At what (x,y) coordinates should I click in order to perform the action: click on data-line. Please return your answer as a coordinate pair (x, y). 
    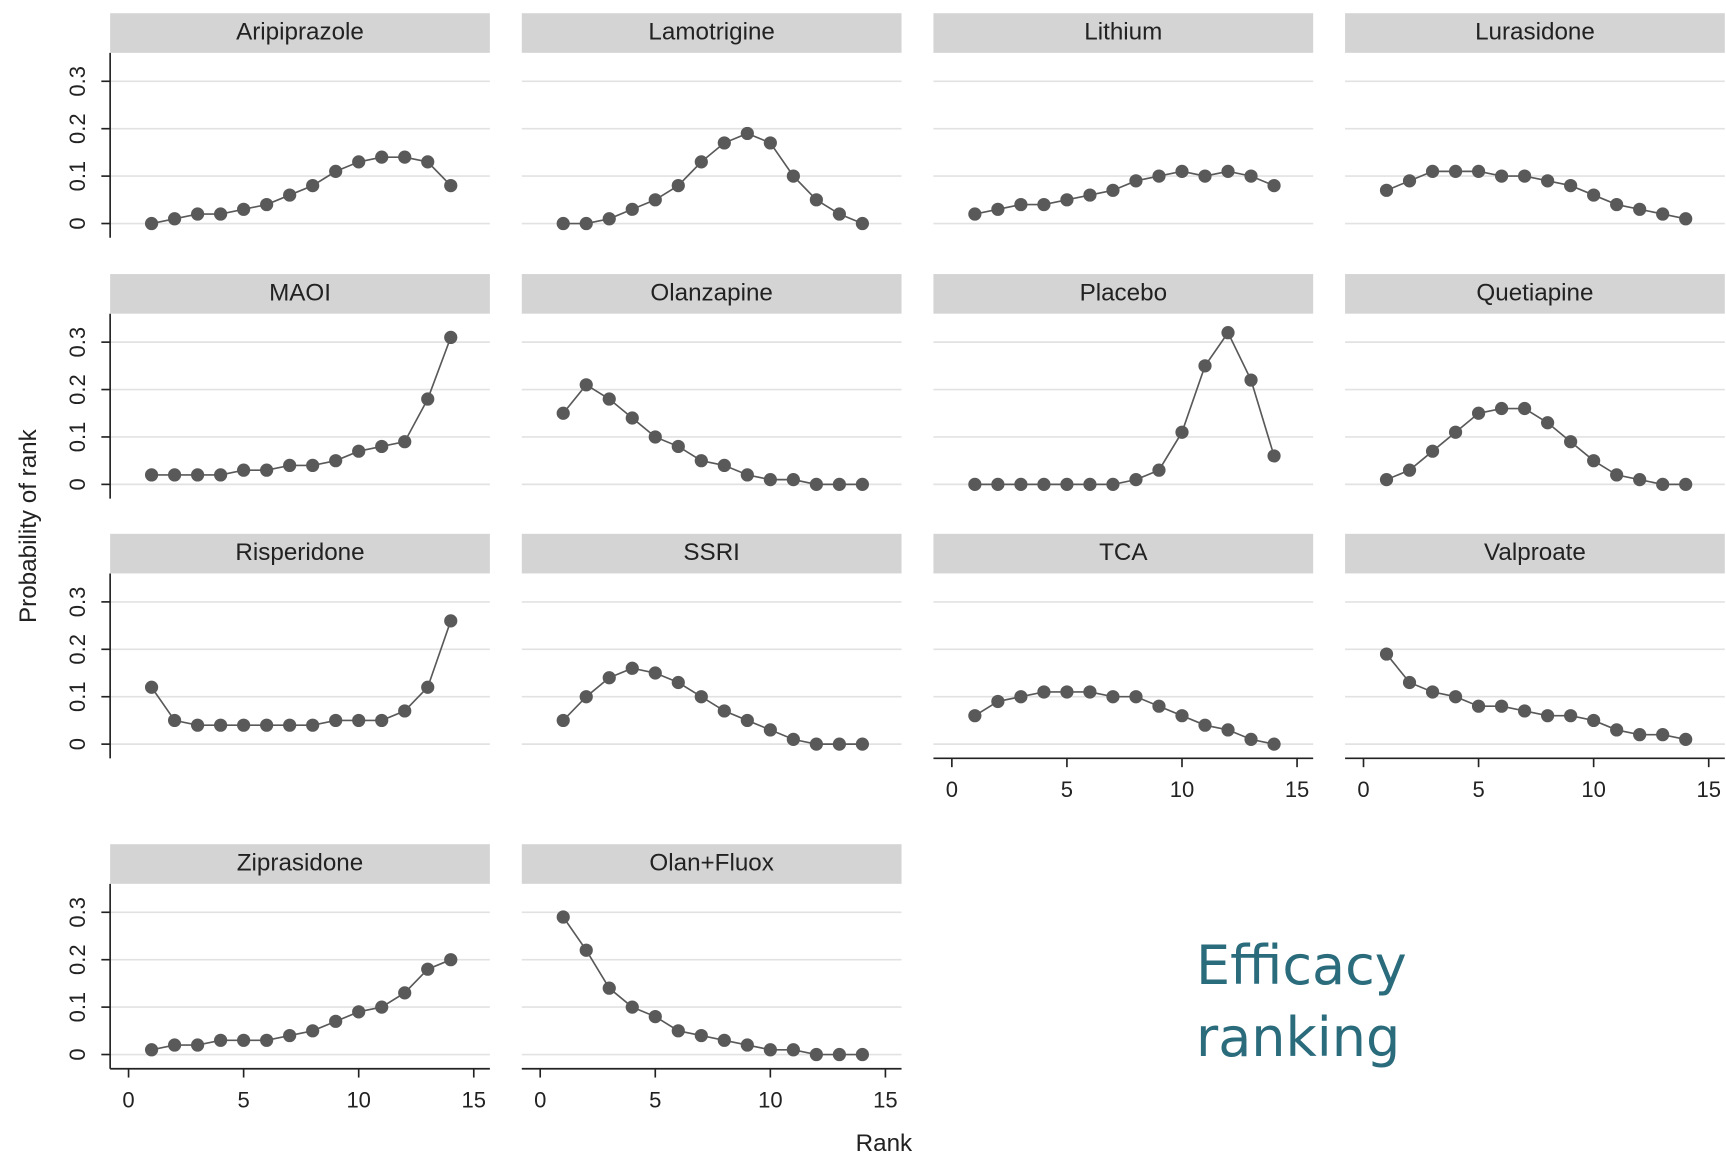
    Looking at the image, I should click on (301, 1004).